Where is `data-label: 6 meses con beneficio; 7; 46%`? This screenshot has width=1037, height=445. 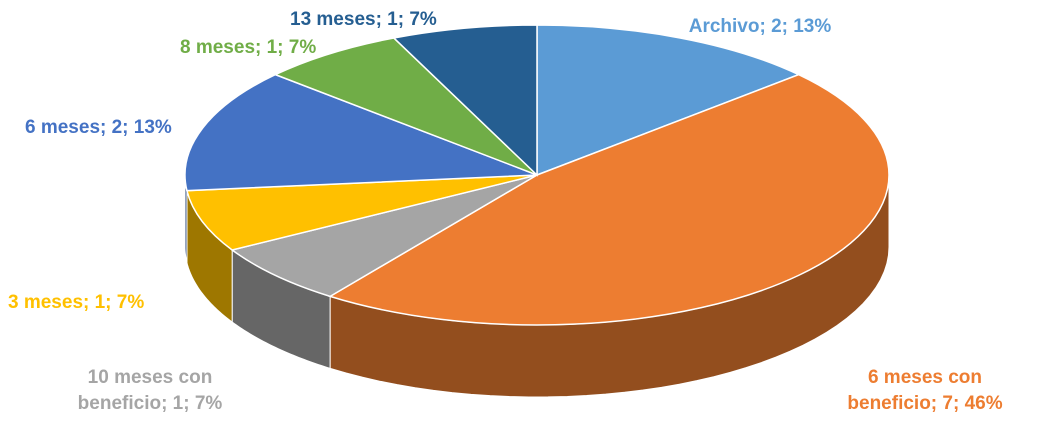 data-label: 6 meses con beneficio; 7; 46% is located at coordinates (925, 390).